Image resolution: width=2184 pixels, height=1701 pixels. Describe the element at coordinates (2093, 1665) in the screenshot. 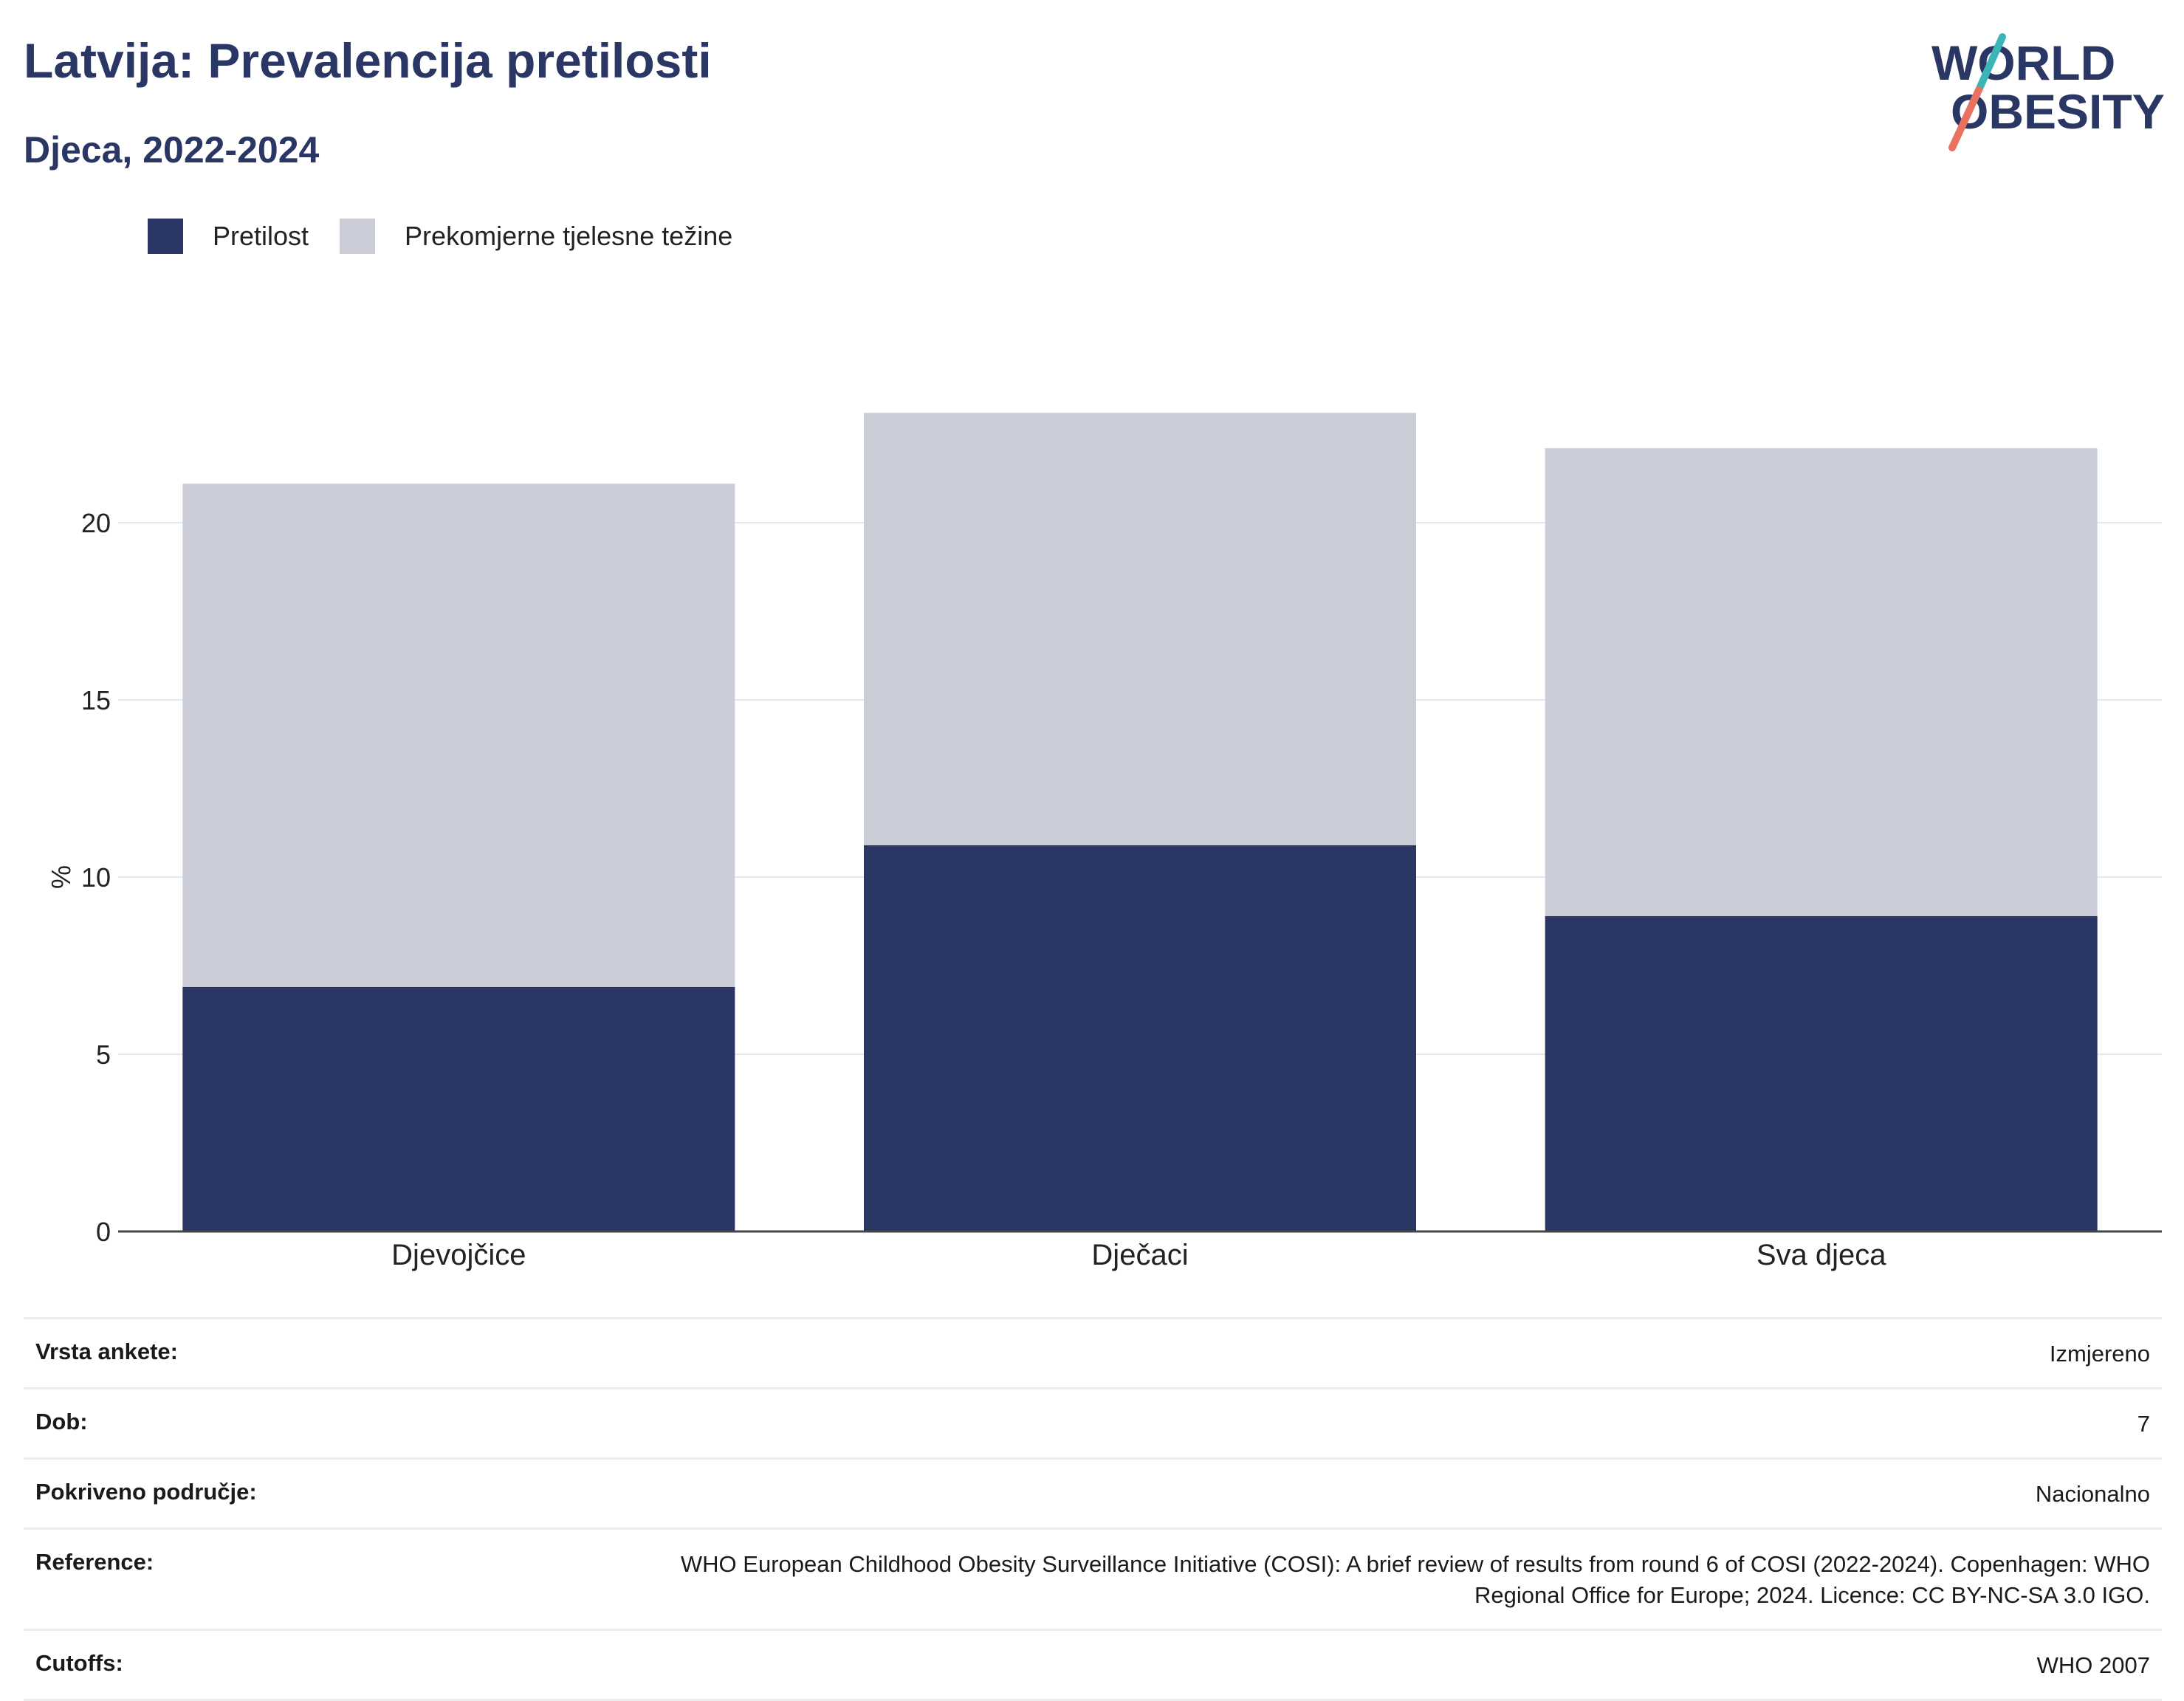

I see `meta-value: WHO 2007` at that location.